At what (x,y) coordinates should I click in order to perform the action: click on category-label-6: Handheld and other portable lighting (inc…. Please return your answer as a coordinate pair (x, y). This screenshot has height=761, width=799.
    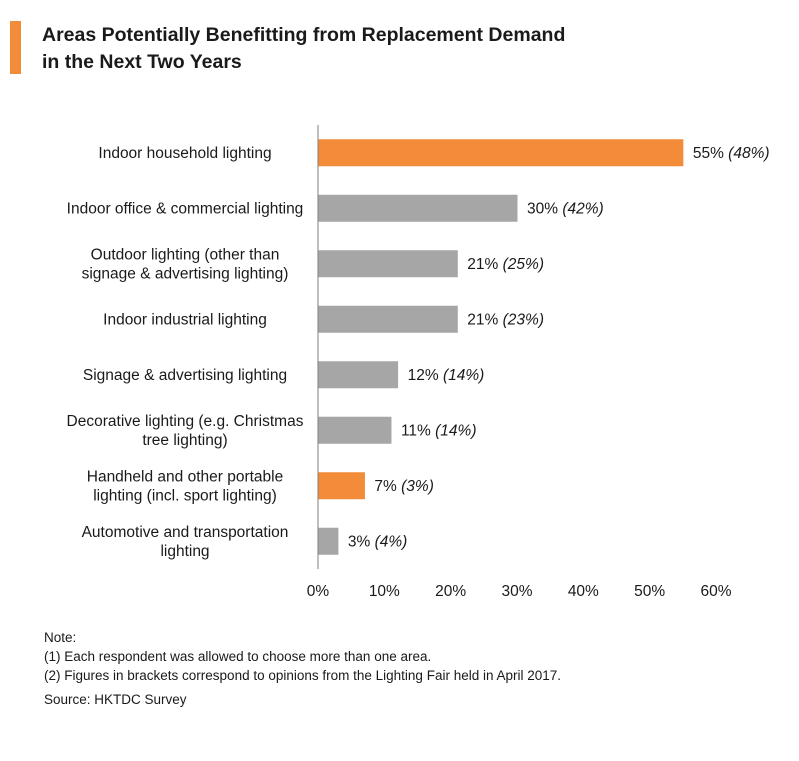
    Looking at the image, I should click on (185, 486).